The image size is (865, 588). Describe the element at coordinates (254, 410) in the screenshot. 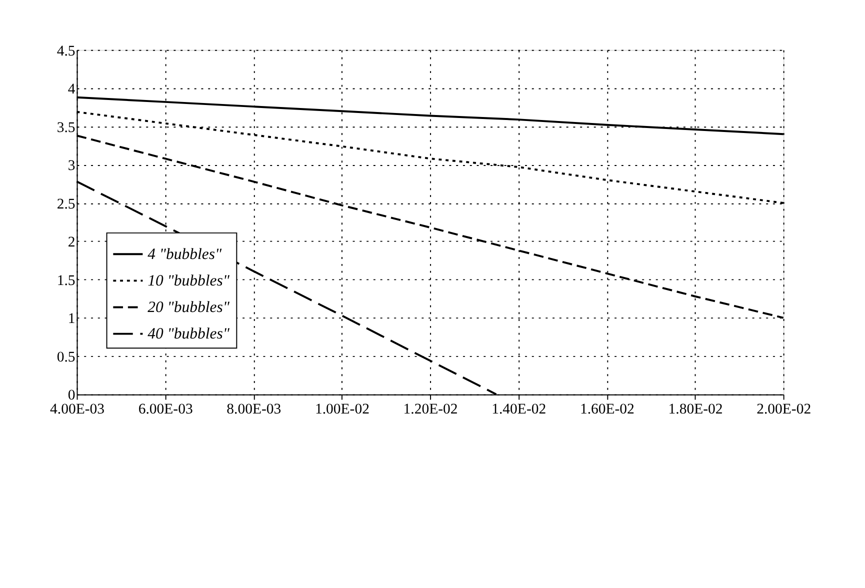

I see `x-tick-label: 8.00E-03` at that location.